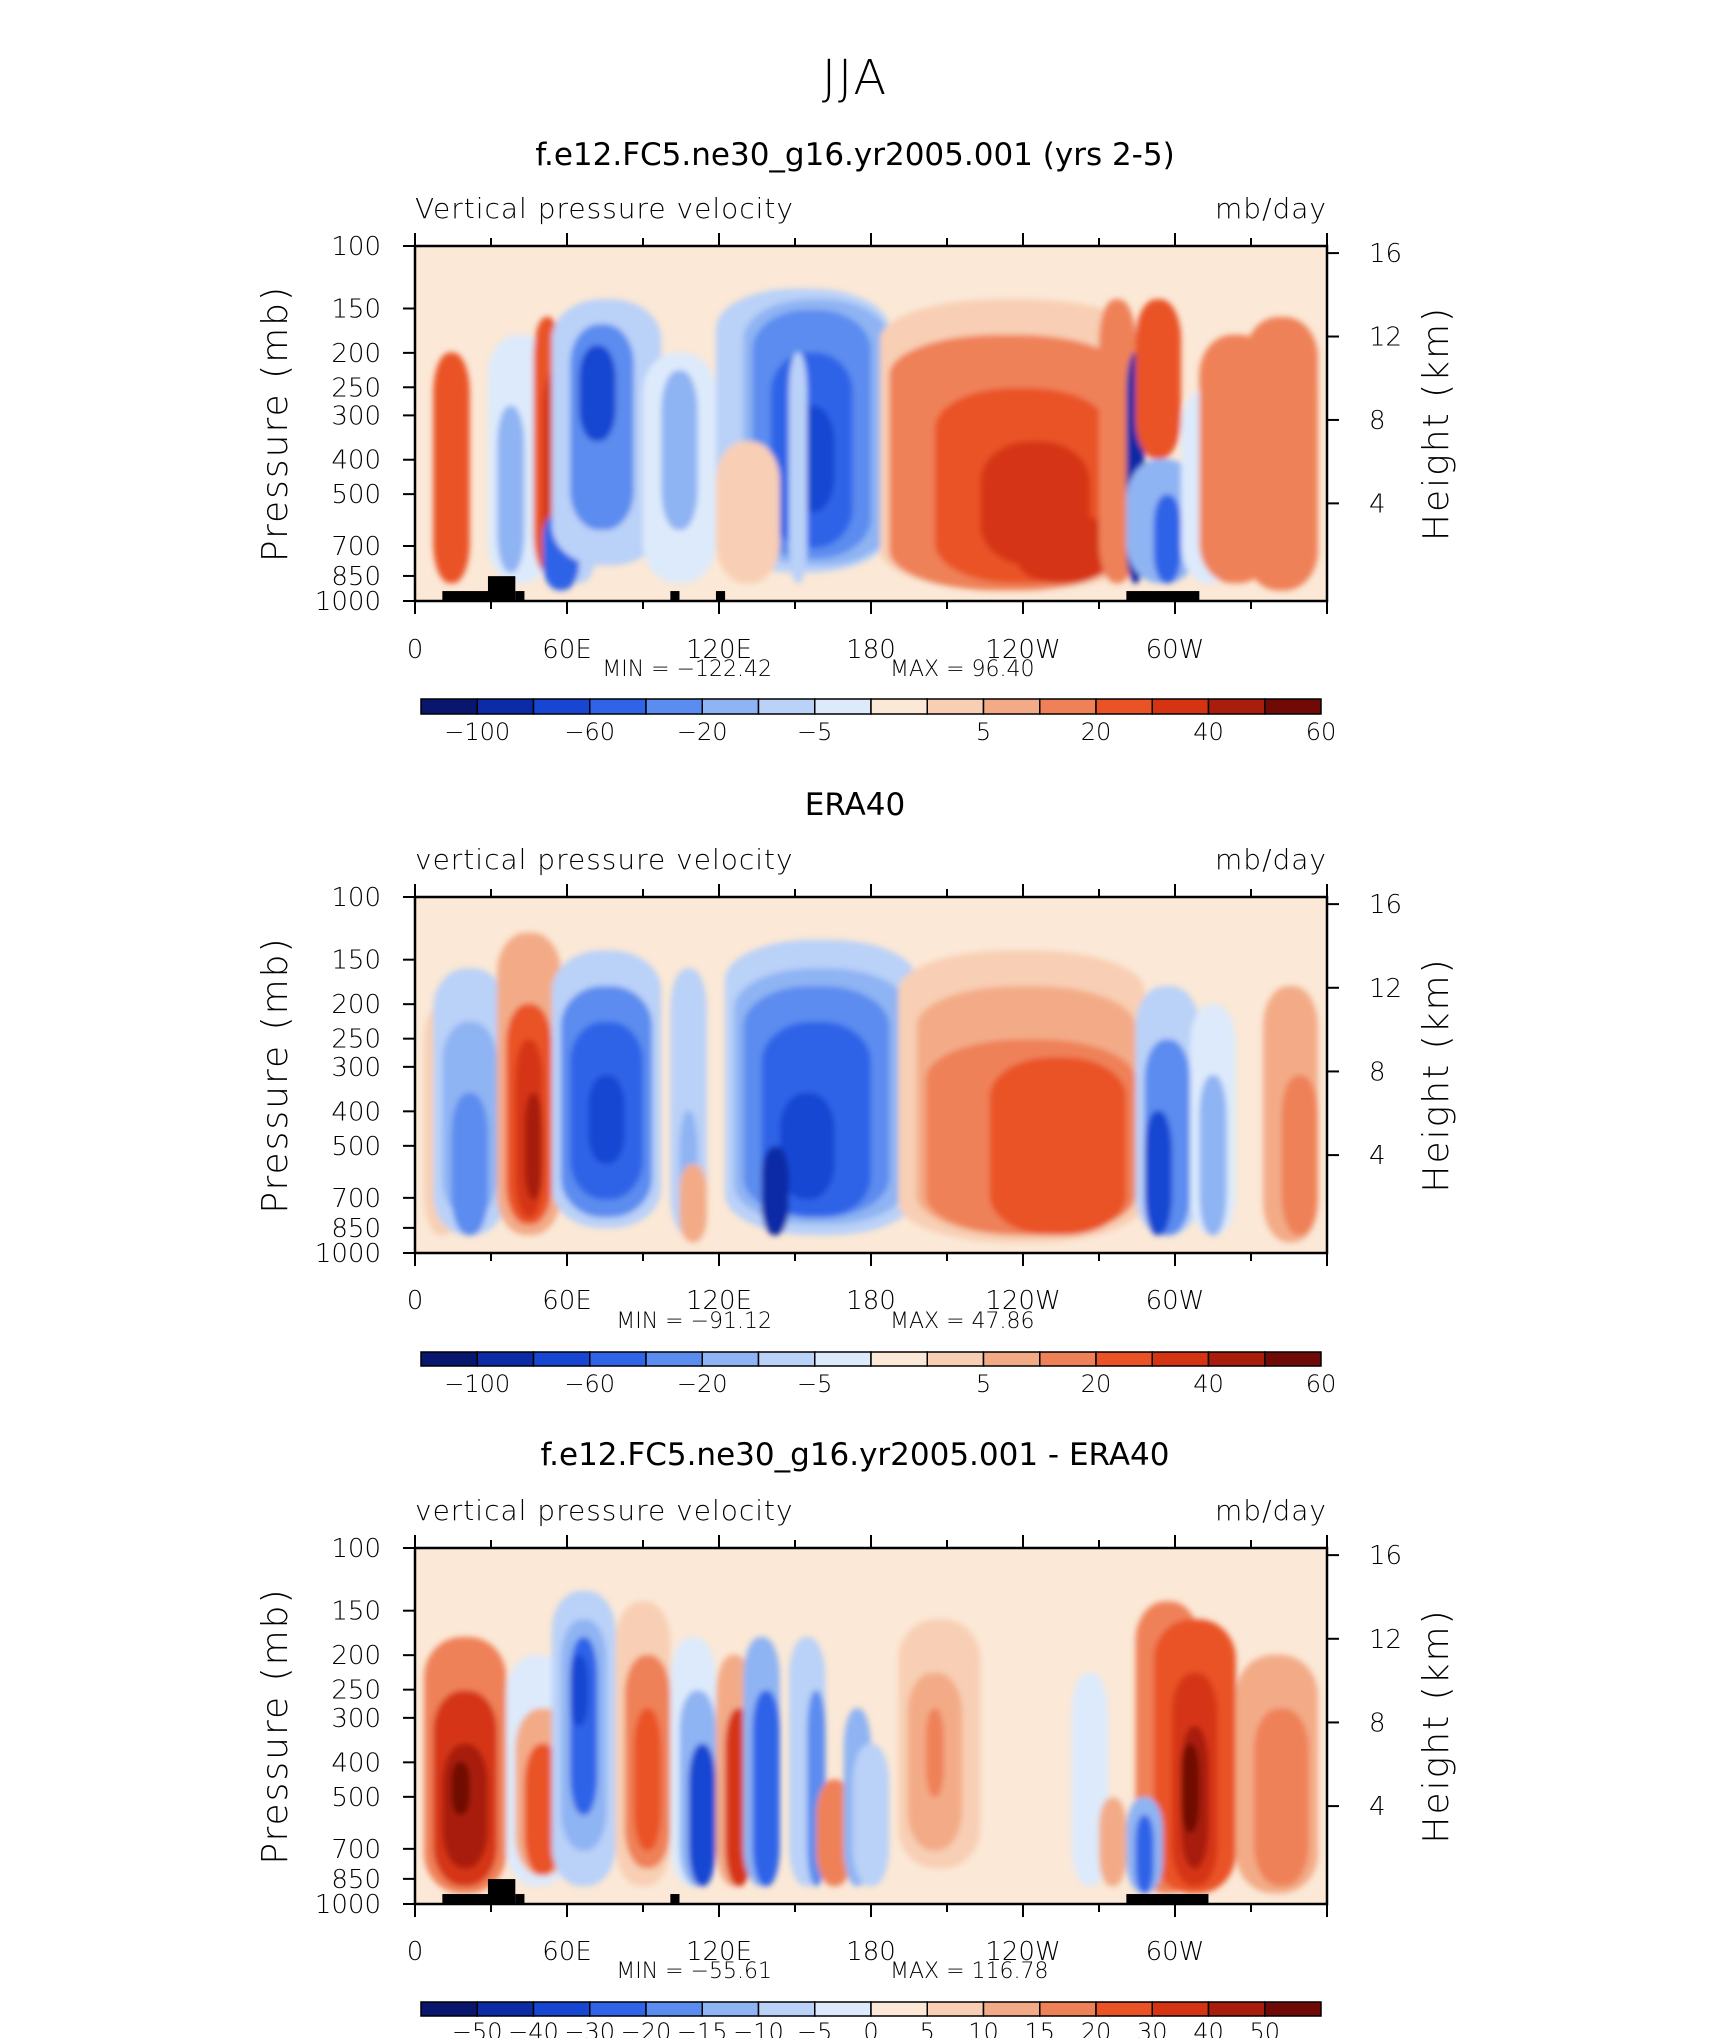 The image size is (1710, 2038). Describe the element at coordinates (356, 1798) in the screenshot. I see `y-tick-label: 500` at that location.